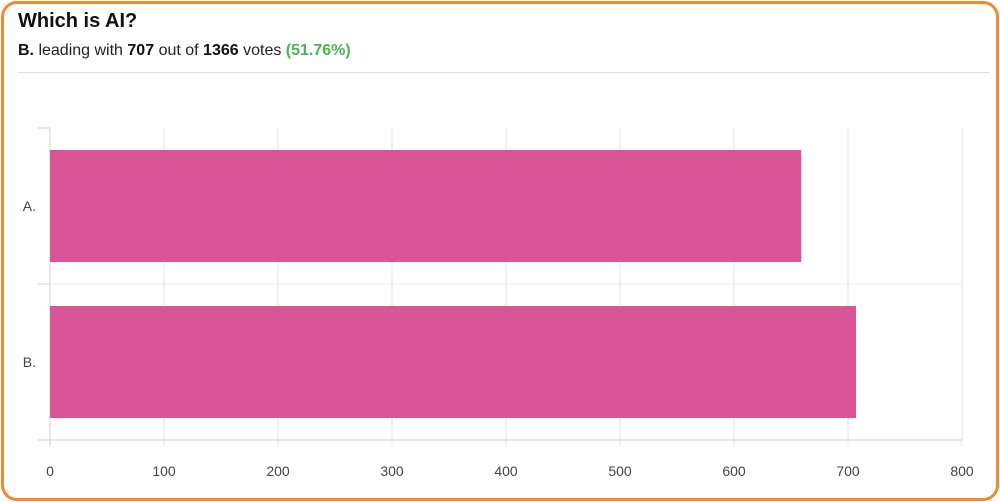 The image size is (1000, 502). I want to click on leading-text: leading with, so click(80, 50).